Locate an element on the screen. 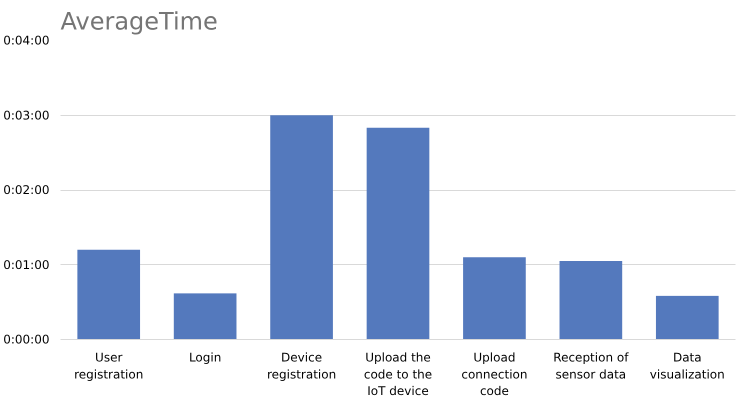  x-tick-label: Login is located at coordinates (205, 357).